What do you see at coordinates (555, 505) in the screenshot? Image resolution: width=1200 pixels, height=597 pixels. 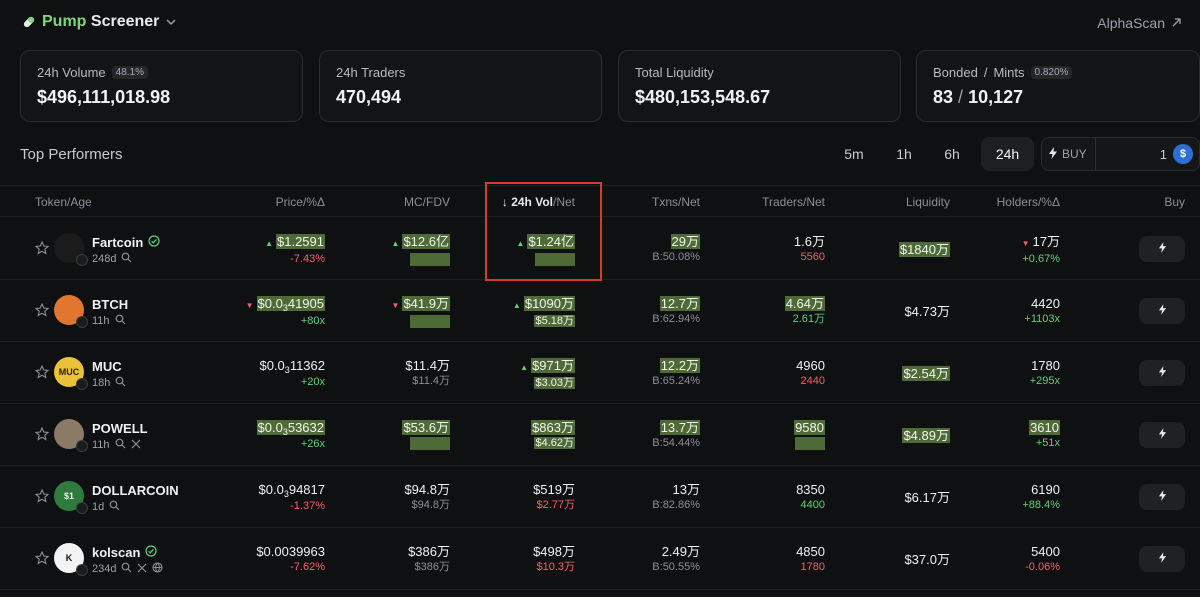 I see `vol-net: $2.77万` at bounding box center [555, 505].